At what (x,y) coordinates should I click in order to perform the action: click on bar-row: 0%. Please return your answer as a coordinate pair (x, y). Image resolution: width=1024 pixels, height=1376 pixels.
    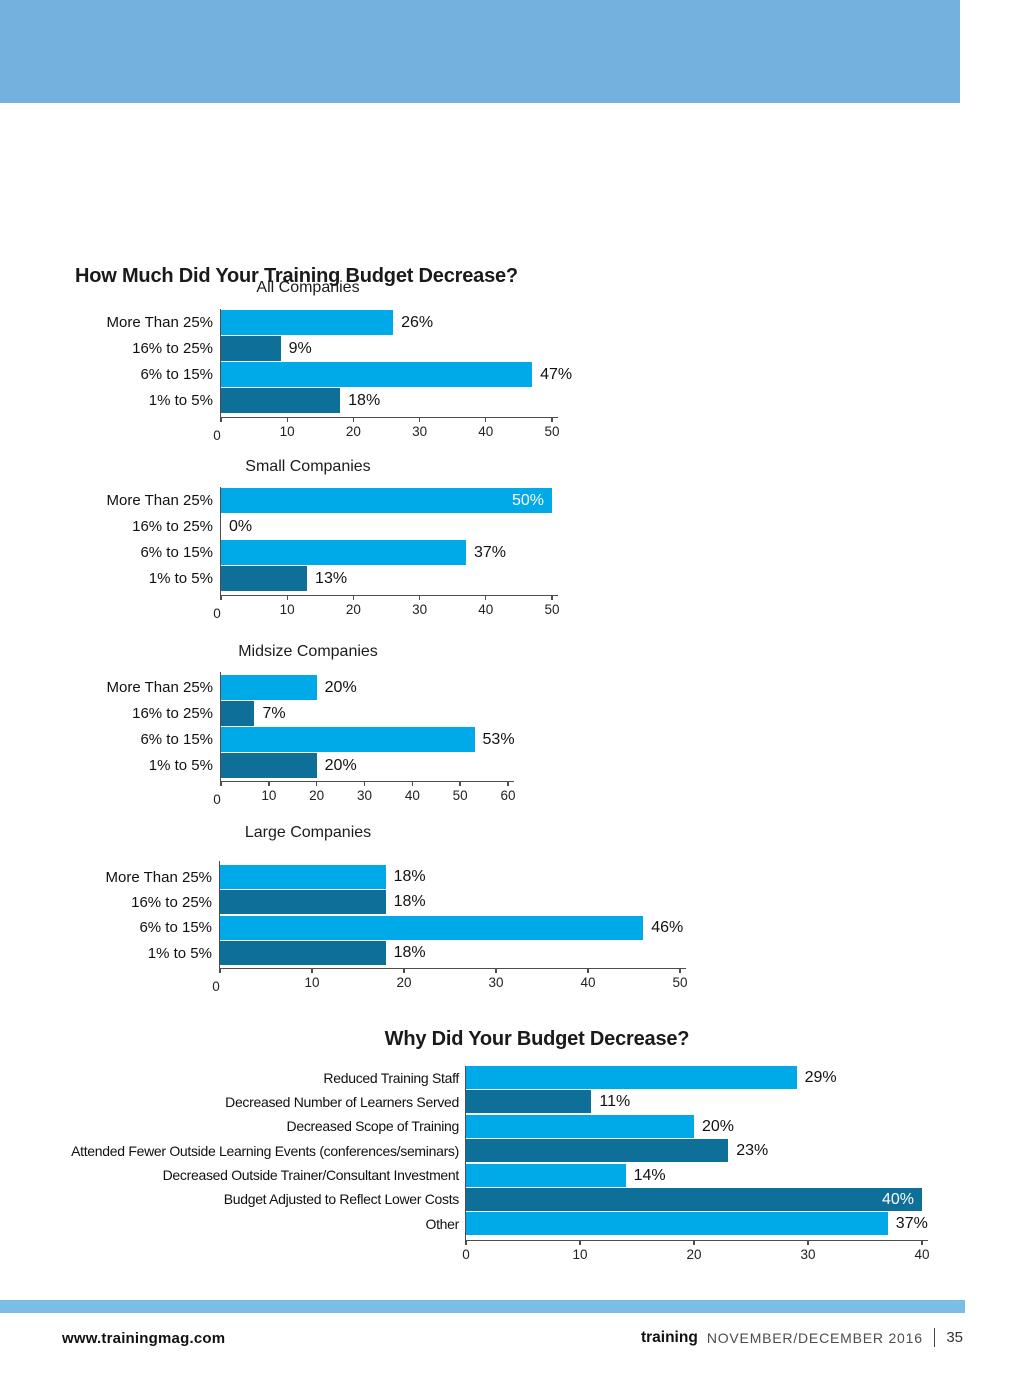
    Looking at the image, I should click on (386, 526).